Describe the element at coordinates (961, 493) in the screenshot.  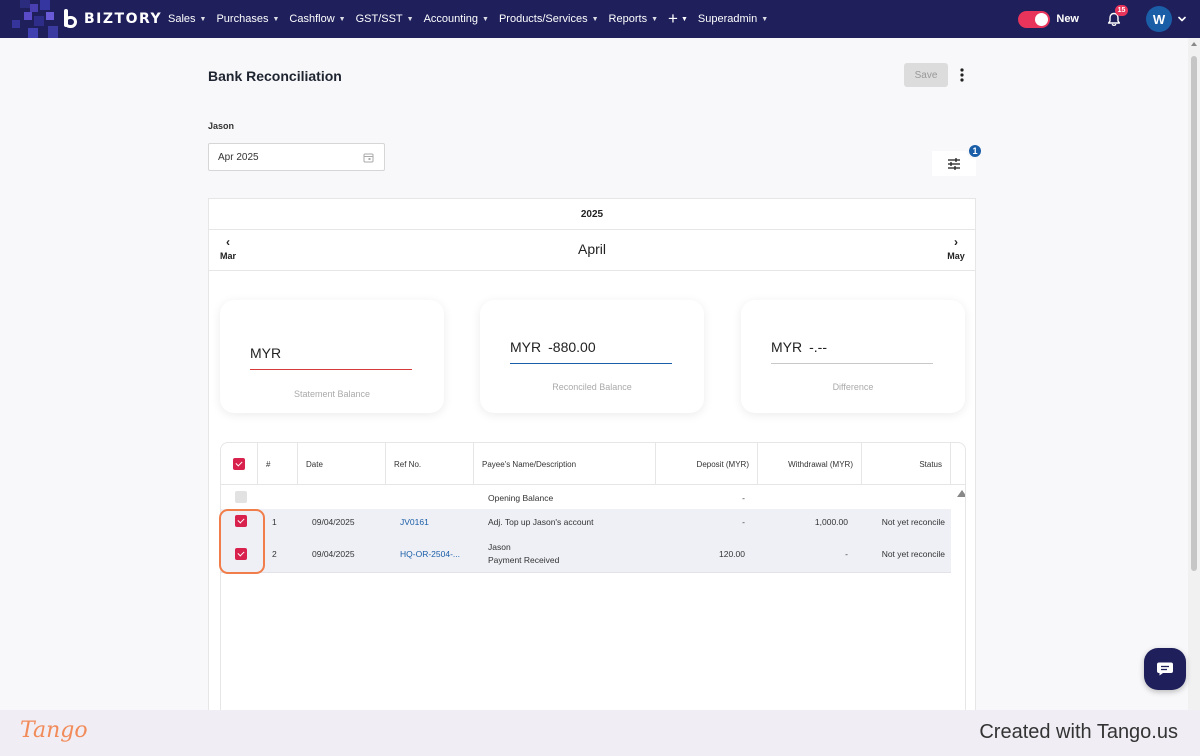
I see `table-scroll-up-icon` at that location.